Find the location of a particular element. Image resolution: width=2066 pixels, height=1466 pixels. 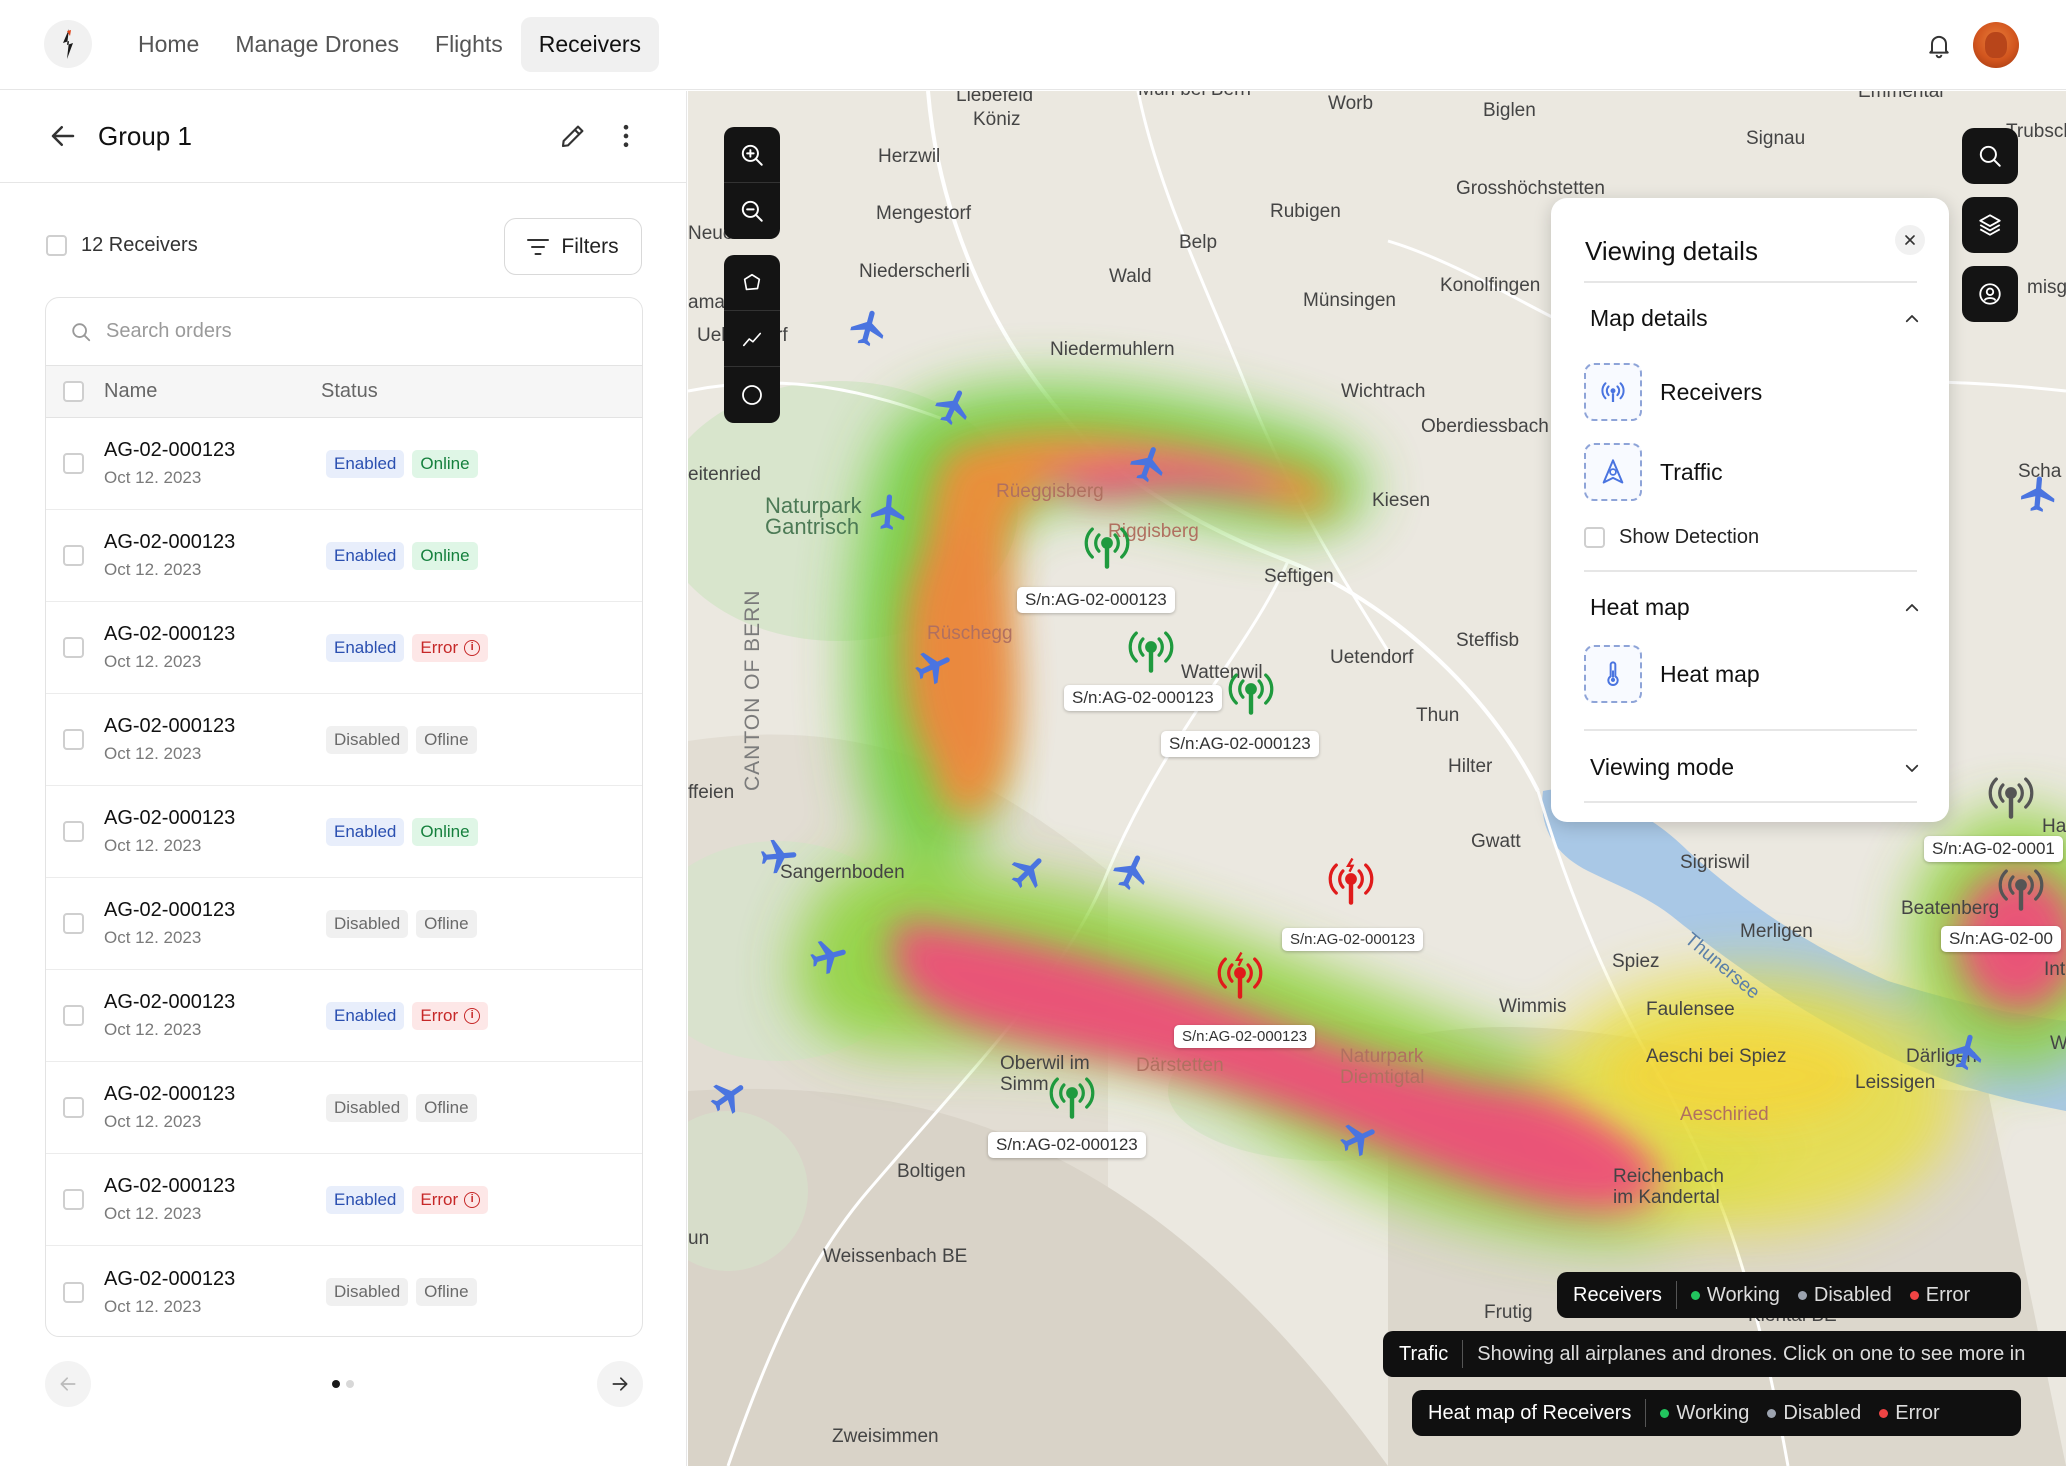

back-arrow-icon is located at coordinates (63, 136).